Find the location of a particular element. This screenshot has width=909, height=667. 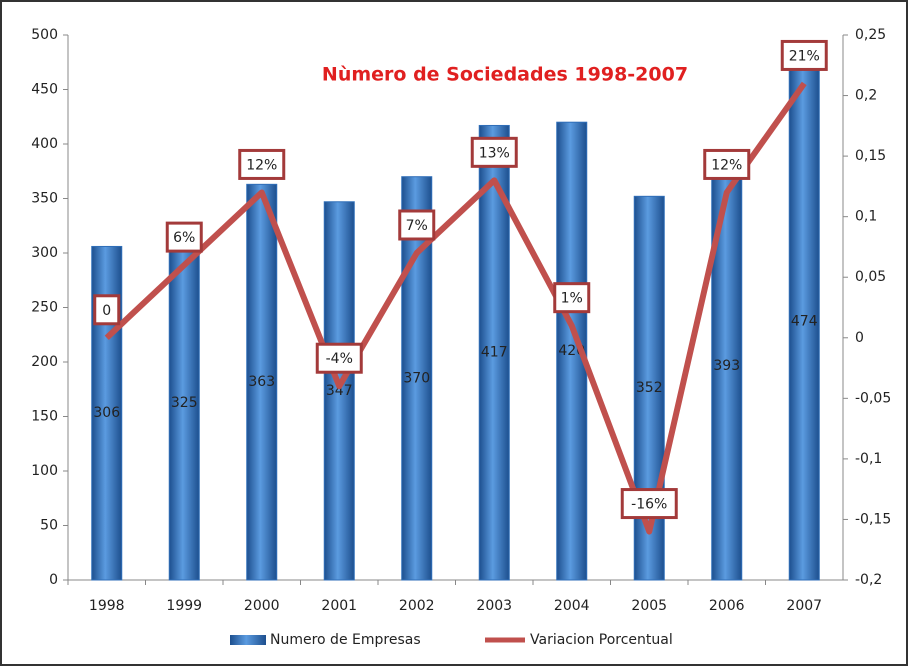

y2-tick-label: 0 is located at coordinates (859, 338).